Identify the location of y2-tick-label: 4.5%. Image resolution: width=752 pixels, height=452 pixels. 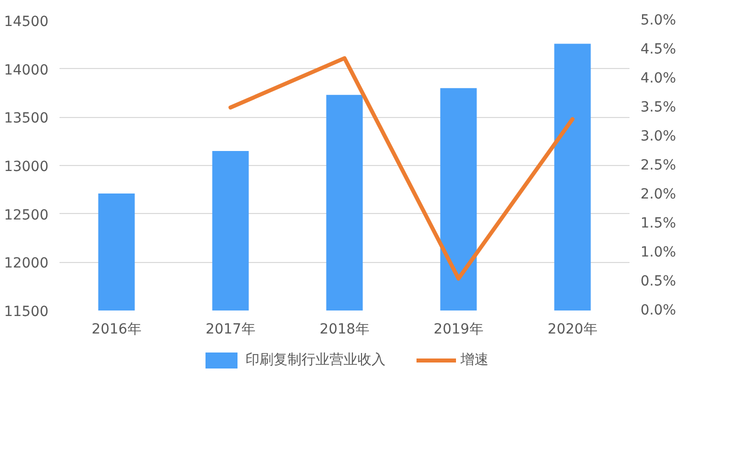
(658, 50).